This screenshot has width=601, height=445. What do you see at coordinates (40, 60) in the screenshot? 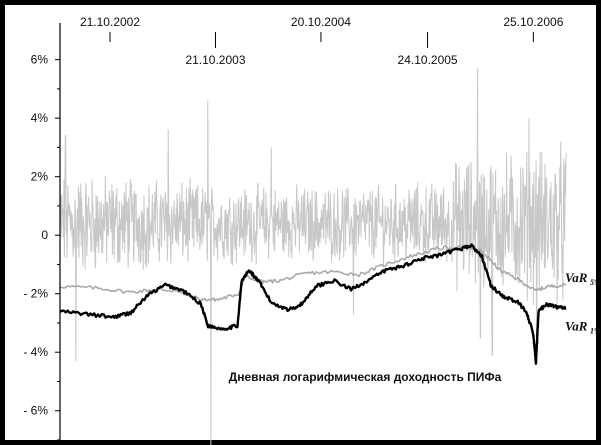
I see `y-tick-label: 6%` at bounding box center [40, 60].